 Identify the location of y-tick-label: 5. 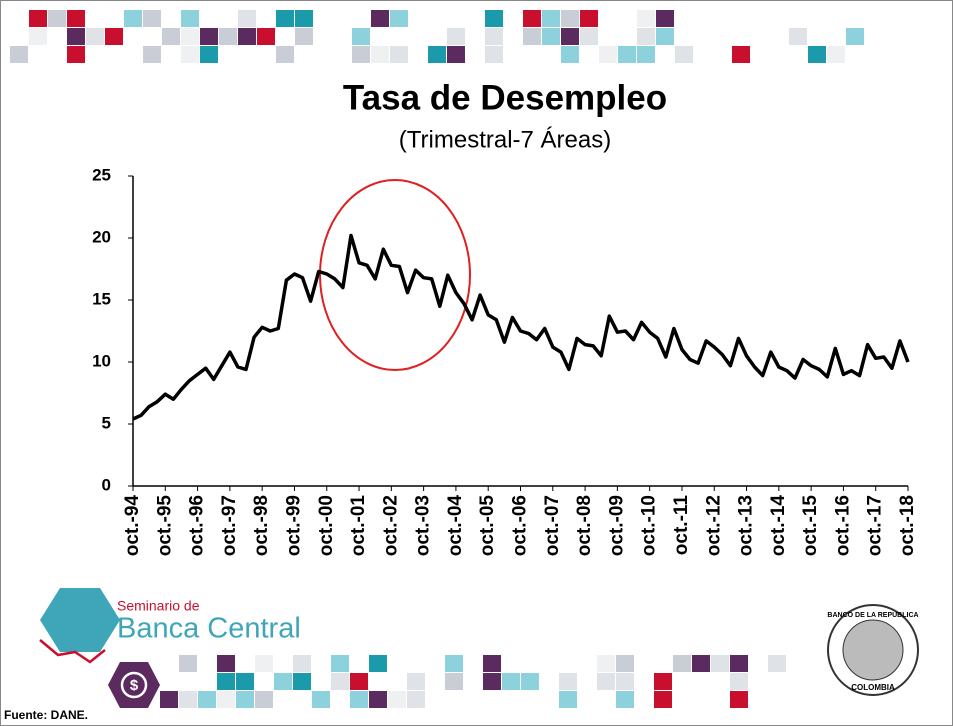
(106, 422).